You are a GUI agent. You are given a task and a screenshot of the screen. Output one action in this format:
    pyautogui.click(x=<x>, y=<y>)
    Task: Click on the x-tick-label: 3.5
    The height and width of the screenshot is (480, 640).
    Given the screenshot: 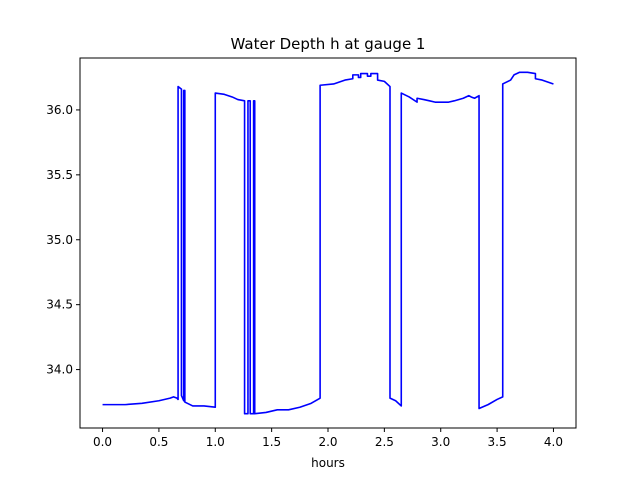 What is the action you would take?
    pyautogui.click(x=497, y=442)
    